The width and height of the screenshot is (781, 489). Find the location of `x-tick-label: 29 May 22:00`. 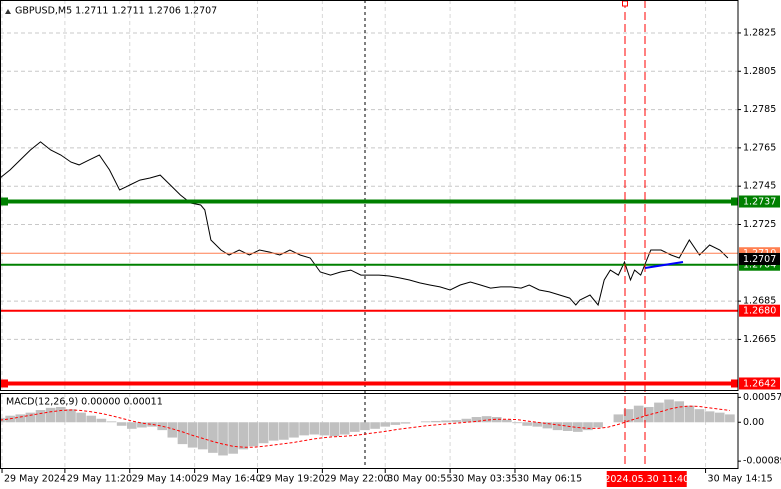

x-tick-label: 29 May 22:00 is located at coordinates (356, 479).